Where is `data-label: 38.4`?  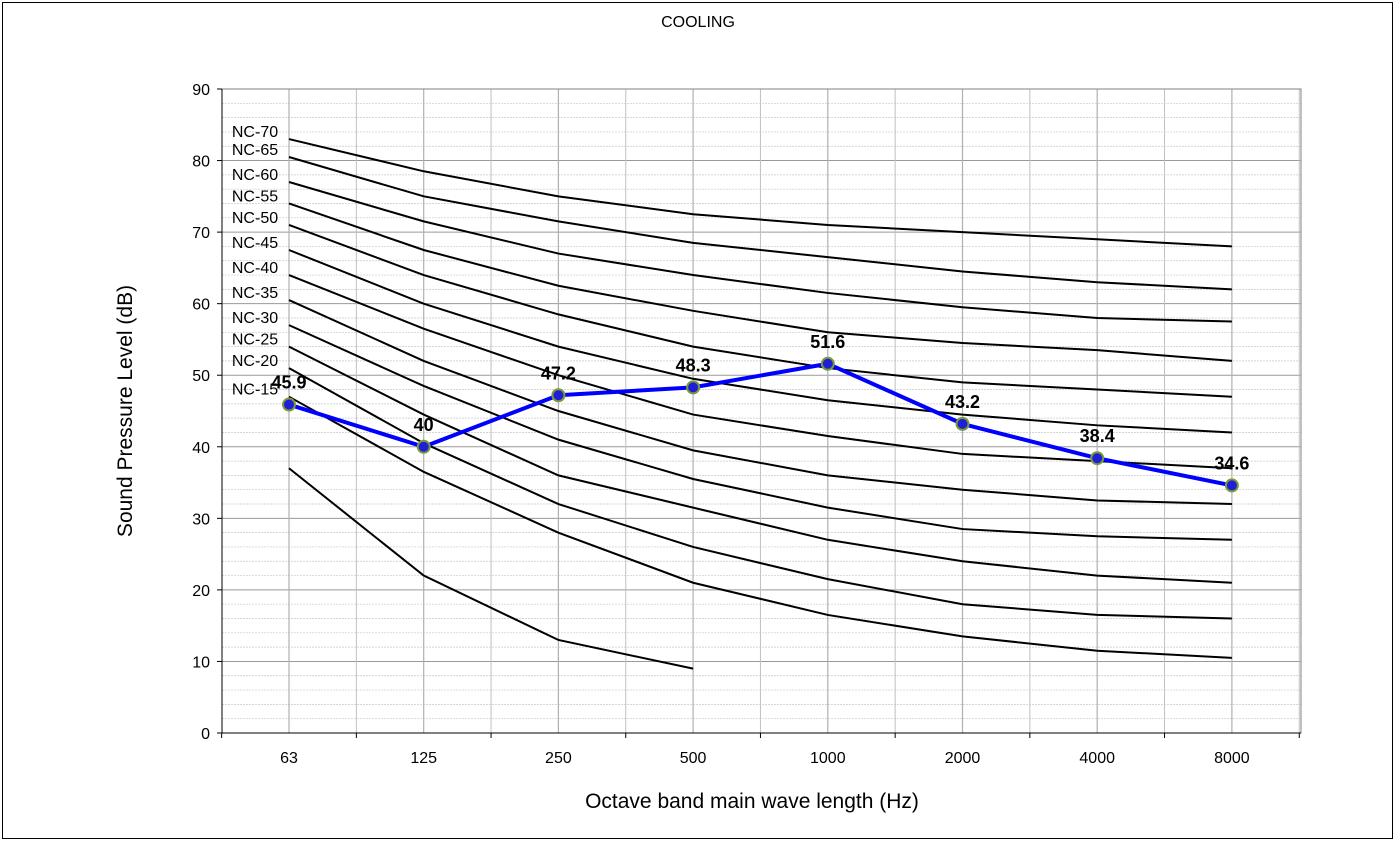
data-label: 38.4 is located at coordinates (1097, 436).